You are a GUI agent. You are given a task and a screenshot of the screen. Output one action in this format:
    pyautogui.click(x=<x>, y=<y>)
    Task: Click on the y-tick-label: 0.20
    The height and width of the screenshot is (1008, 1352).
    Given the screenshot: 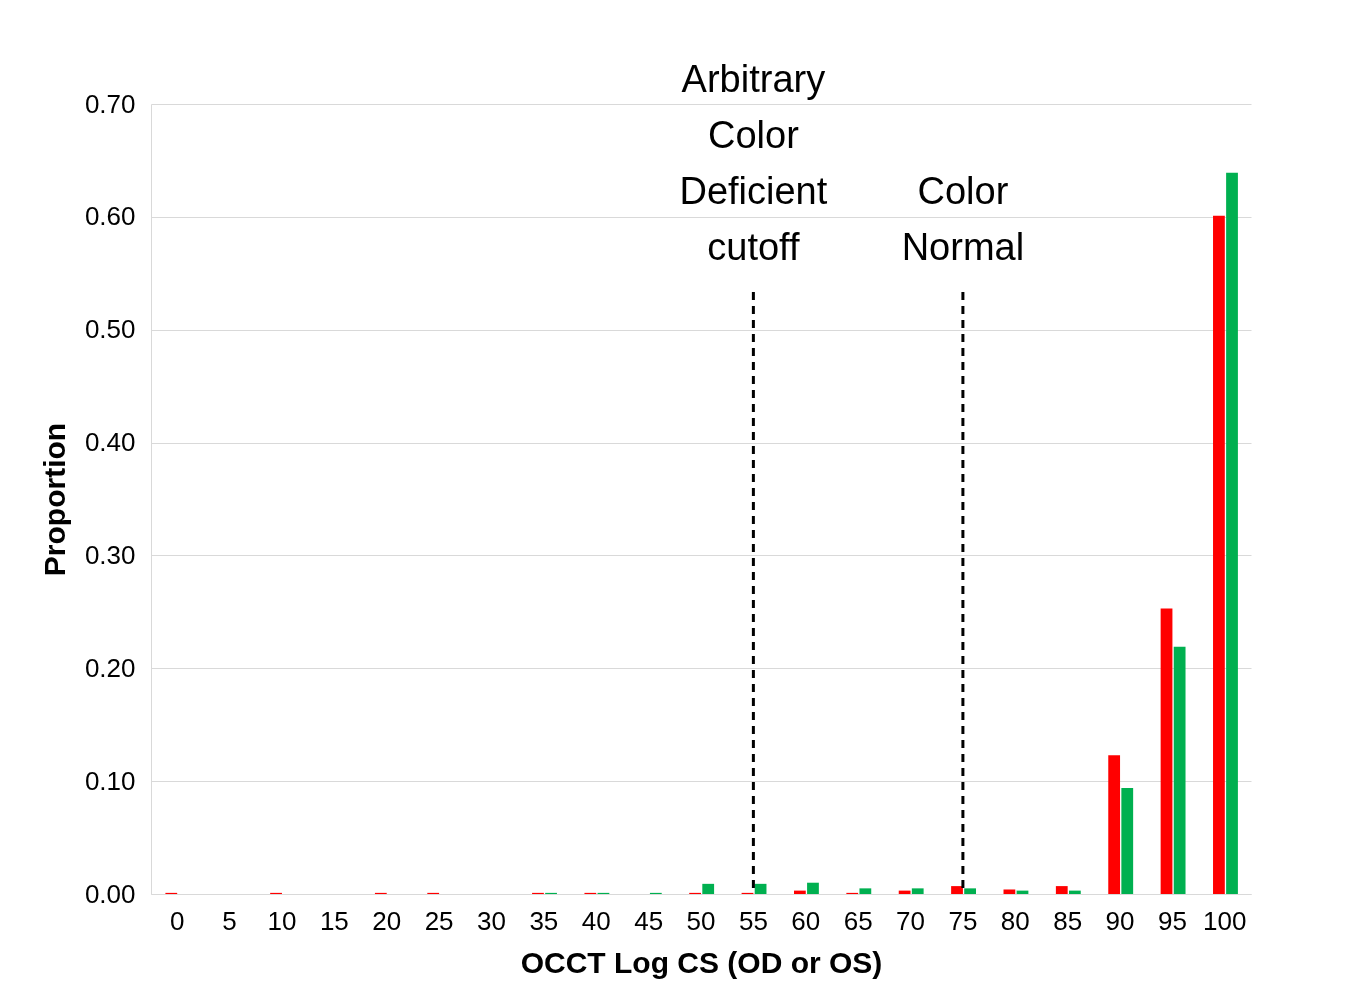 What is the action you would take?
    pyautogui.click(x=110, y=667)
    